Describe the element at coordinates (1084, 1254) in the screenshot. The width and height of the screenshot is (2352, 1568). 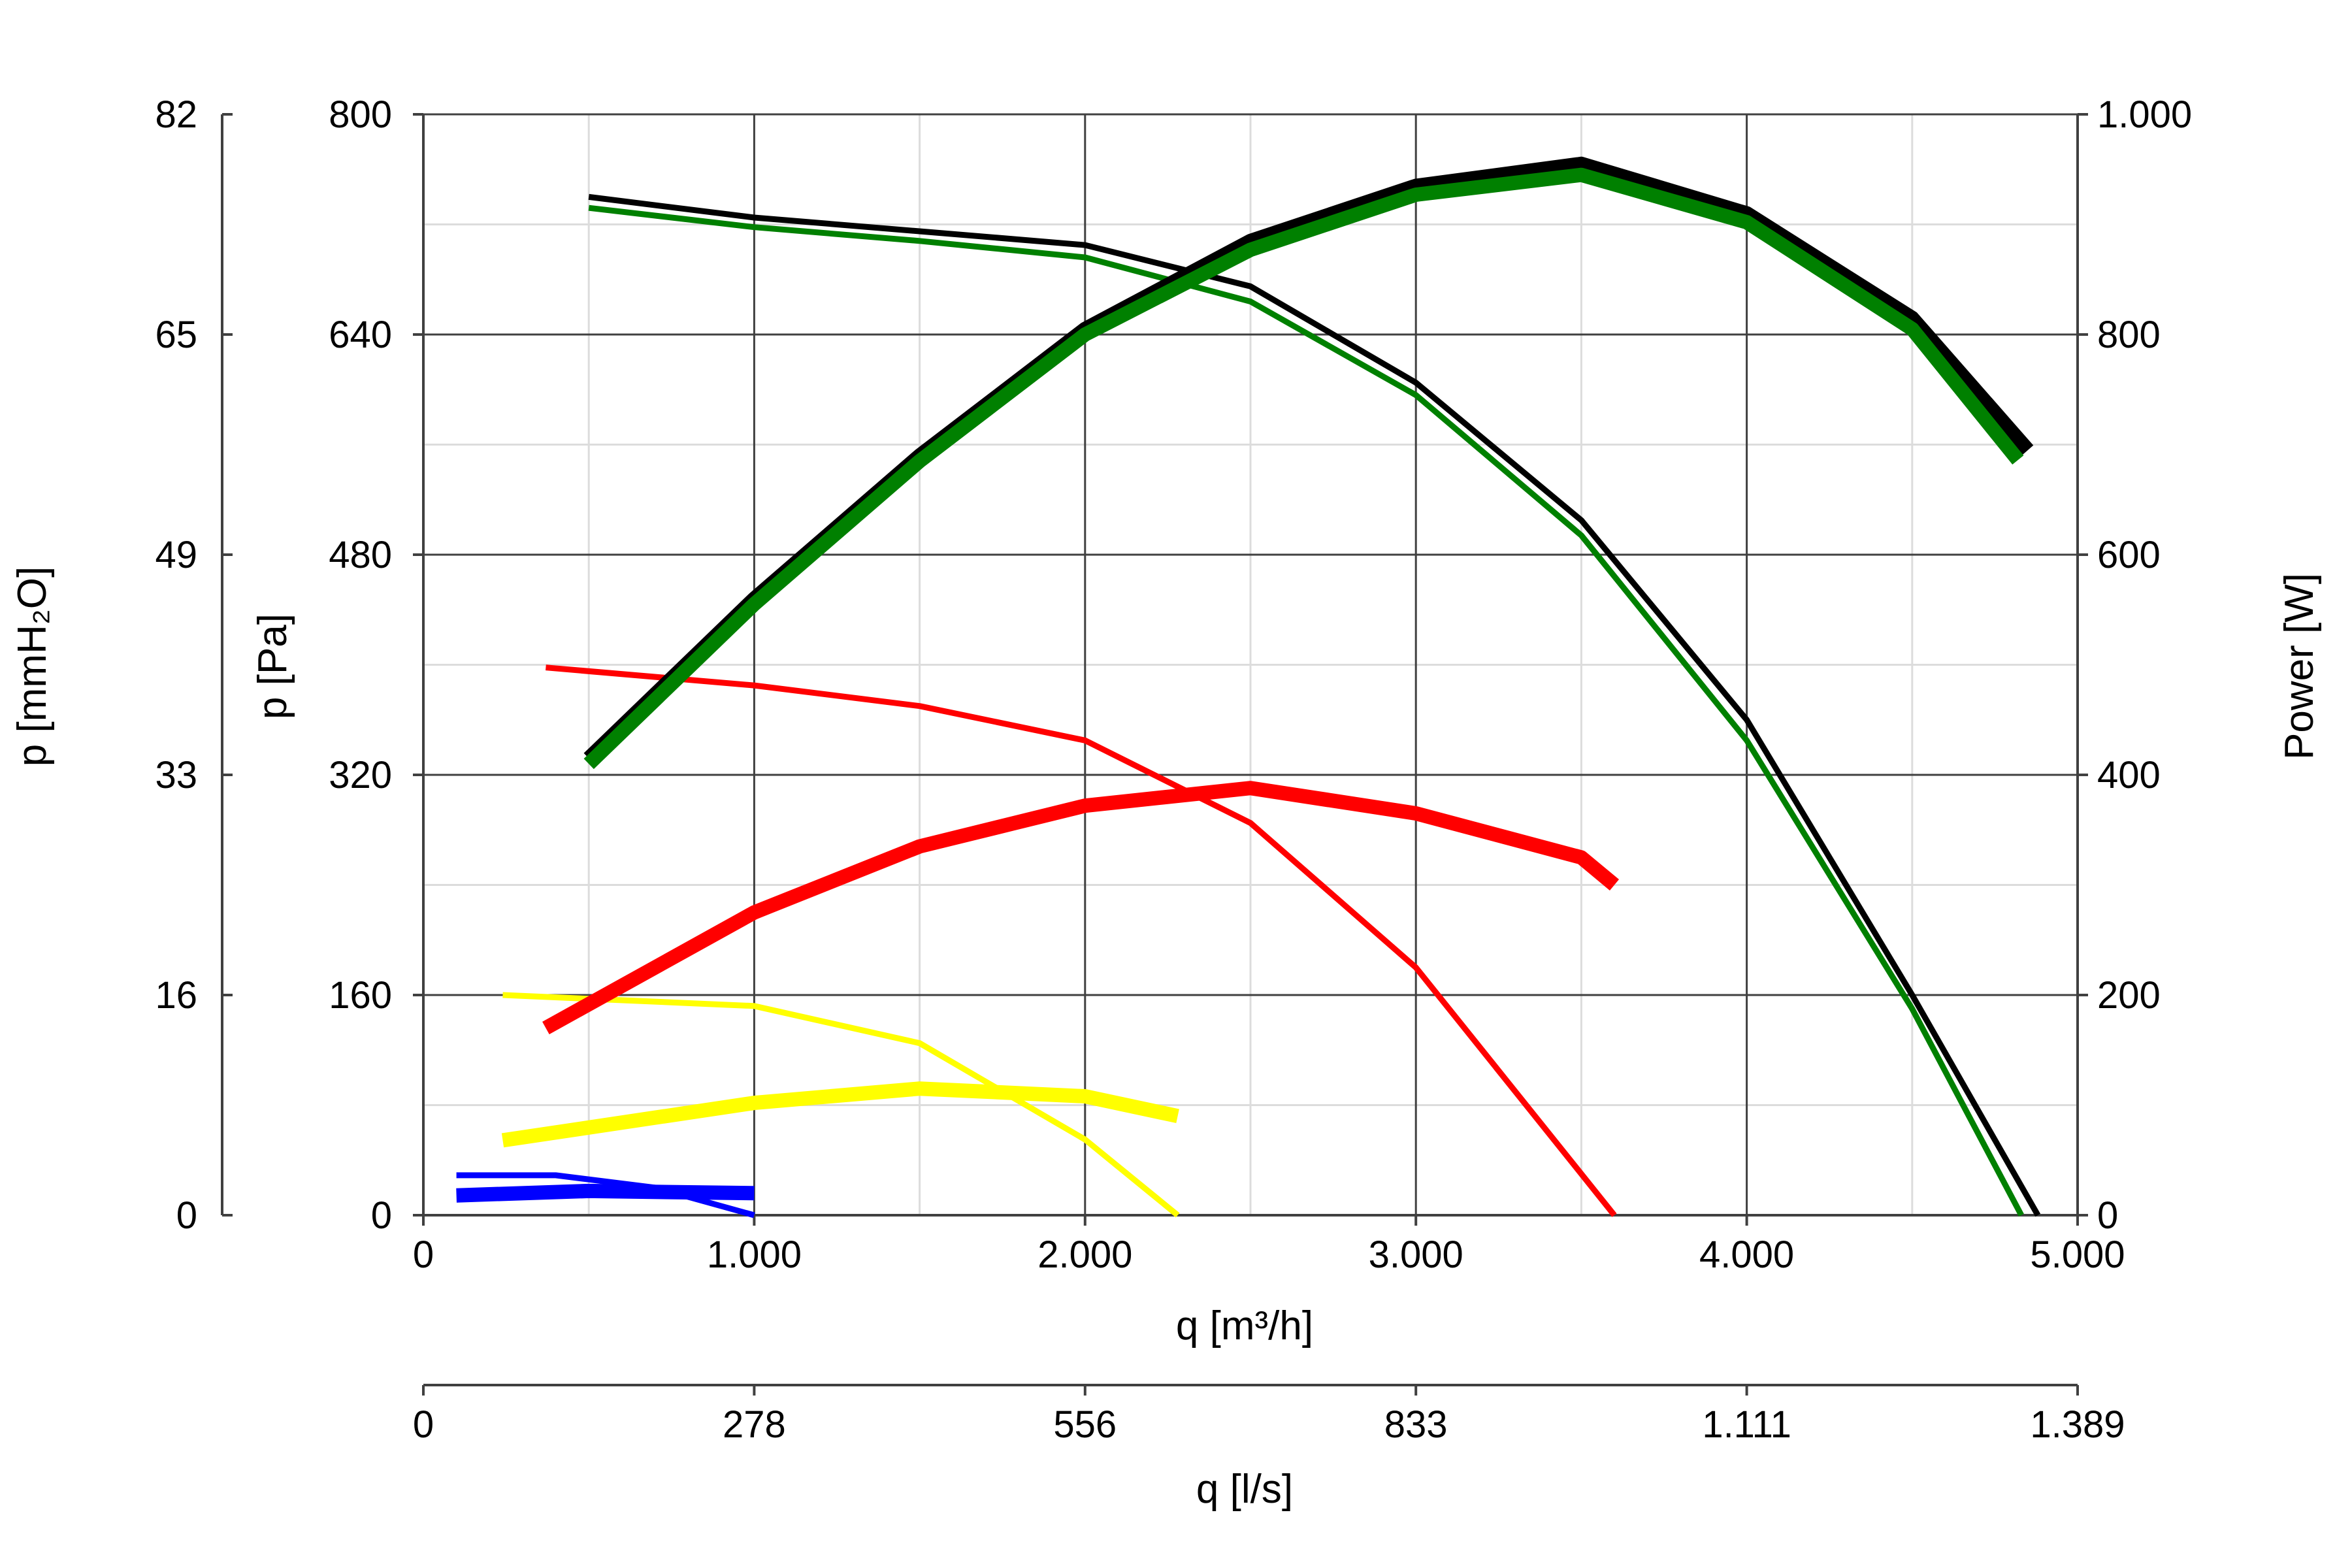
I see `x-tick-label-m3h: 2.000` at that location.